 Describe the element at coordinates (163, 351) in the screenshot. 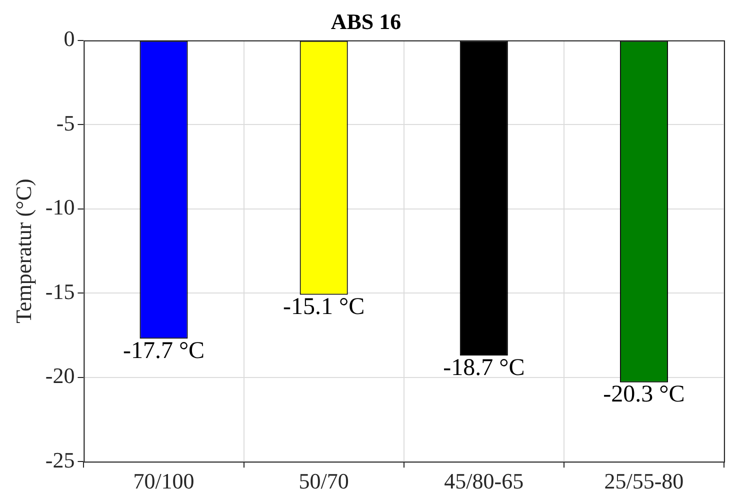

I see `data-label: -17.7 °C` at that location.